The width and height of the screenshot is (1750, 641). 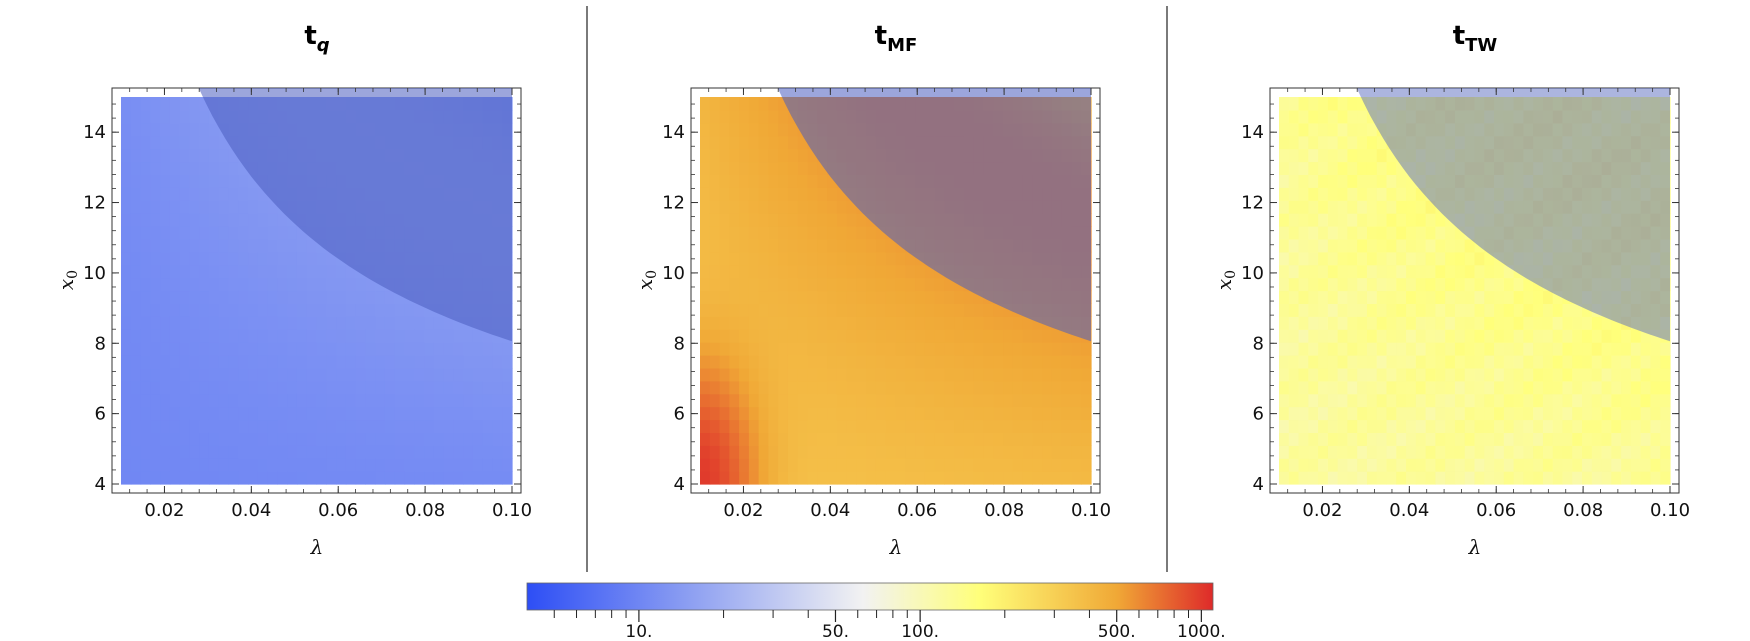 I want to click on colorbar: 10. 50. 100. 500. 1000., so click(x=876, y=611).